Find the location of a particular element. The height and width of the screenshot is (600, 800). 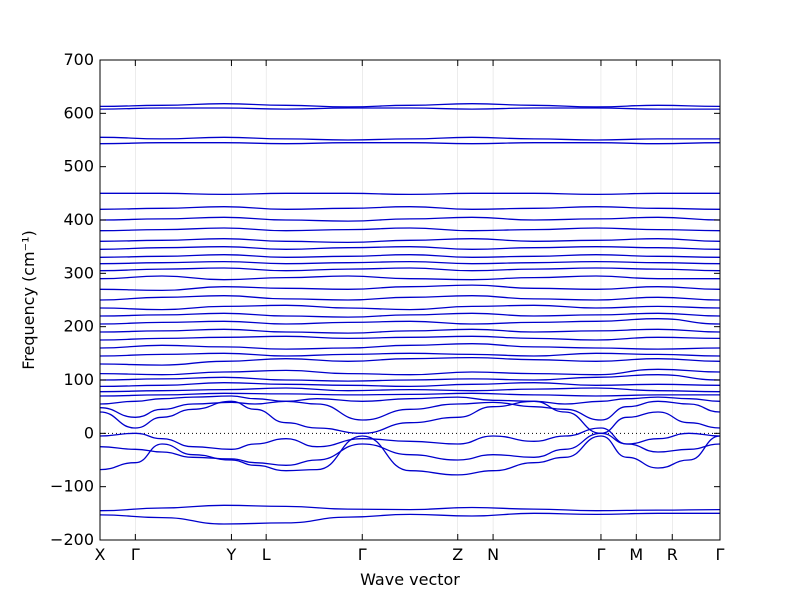

y-tick-label: 200 is located at coordinates (78, 326).